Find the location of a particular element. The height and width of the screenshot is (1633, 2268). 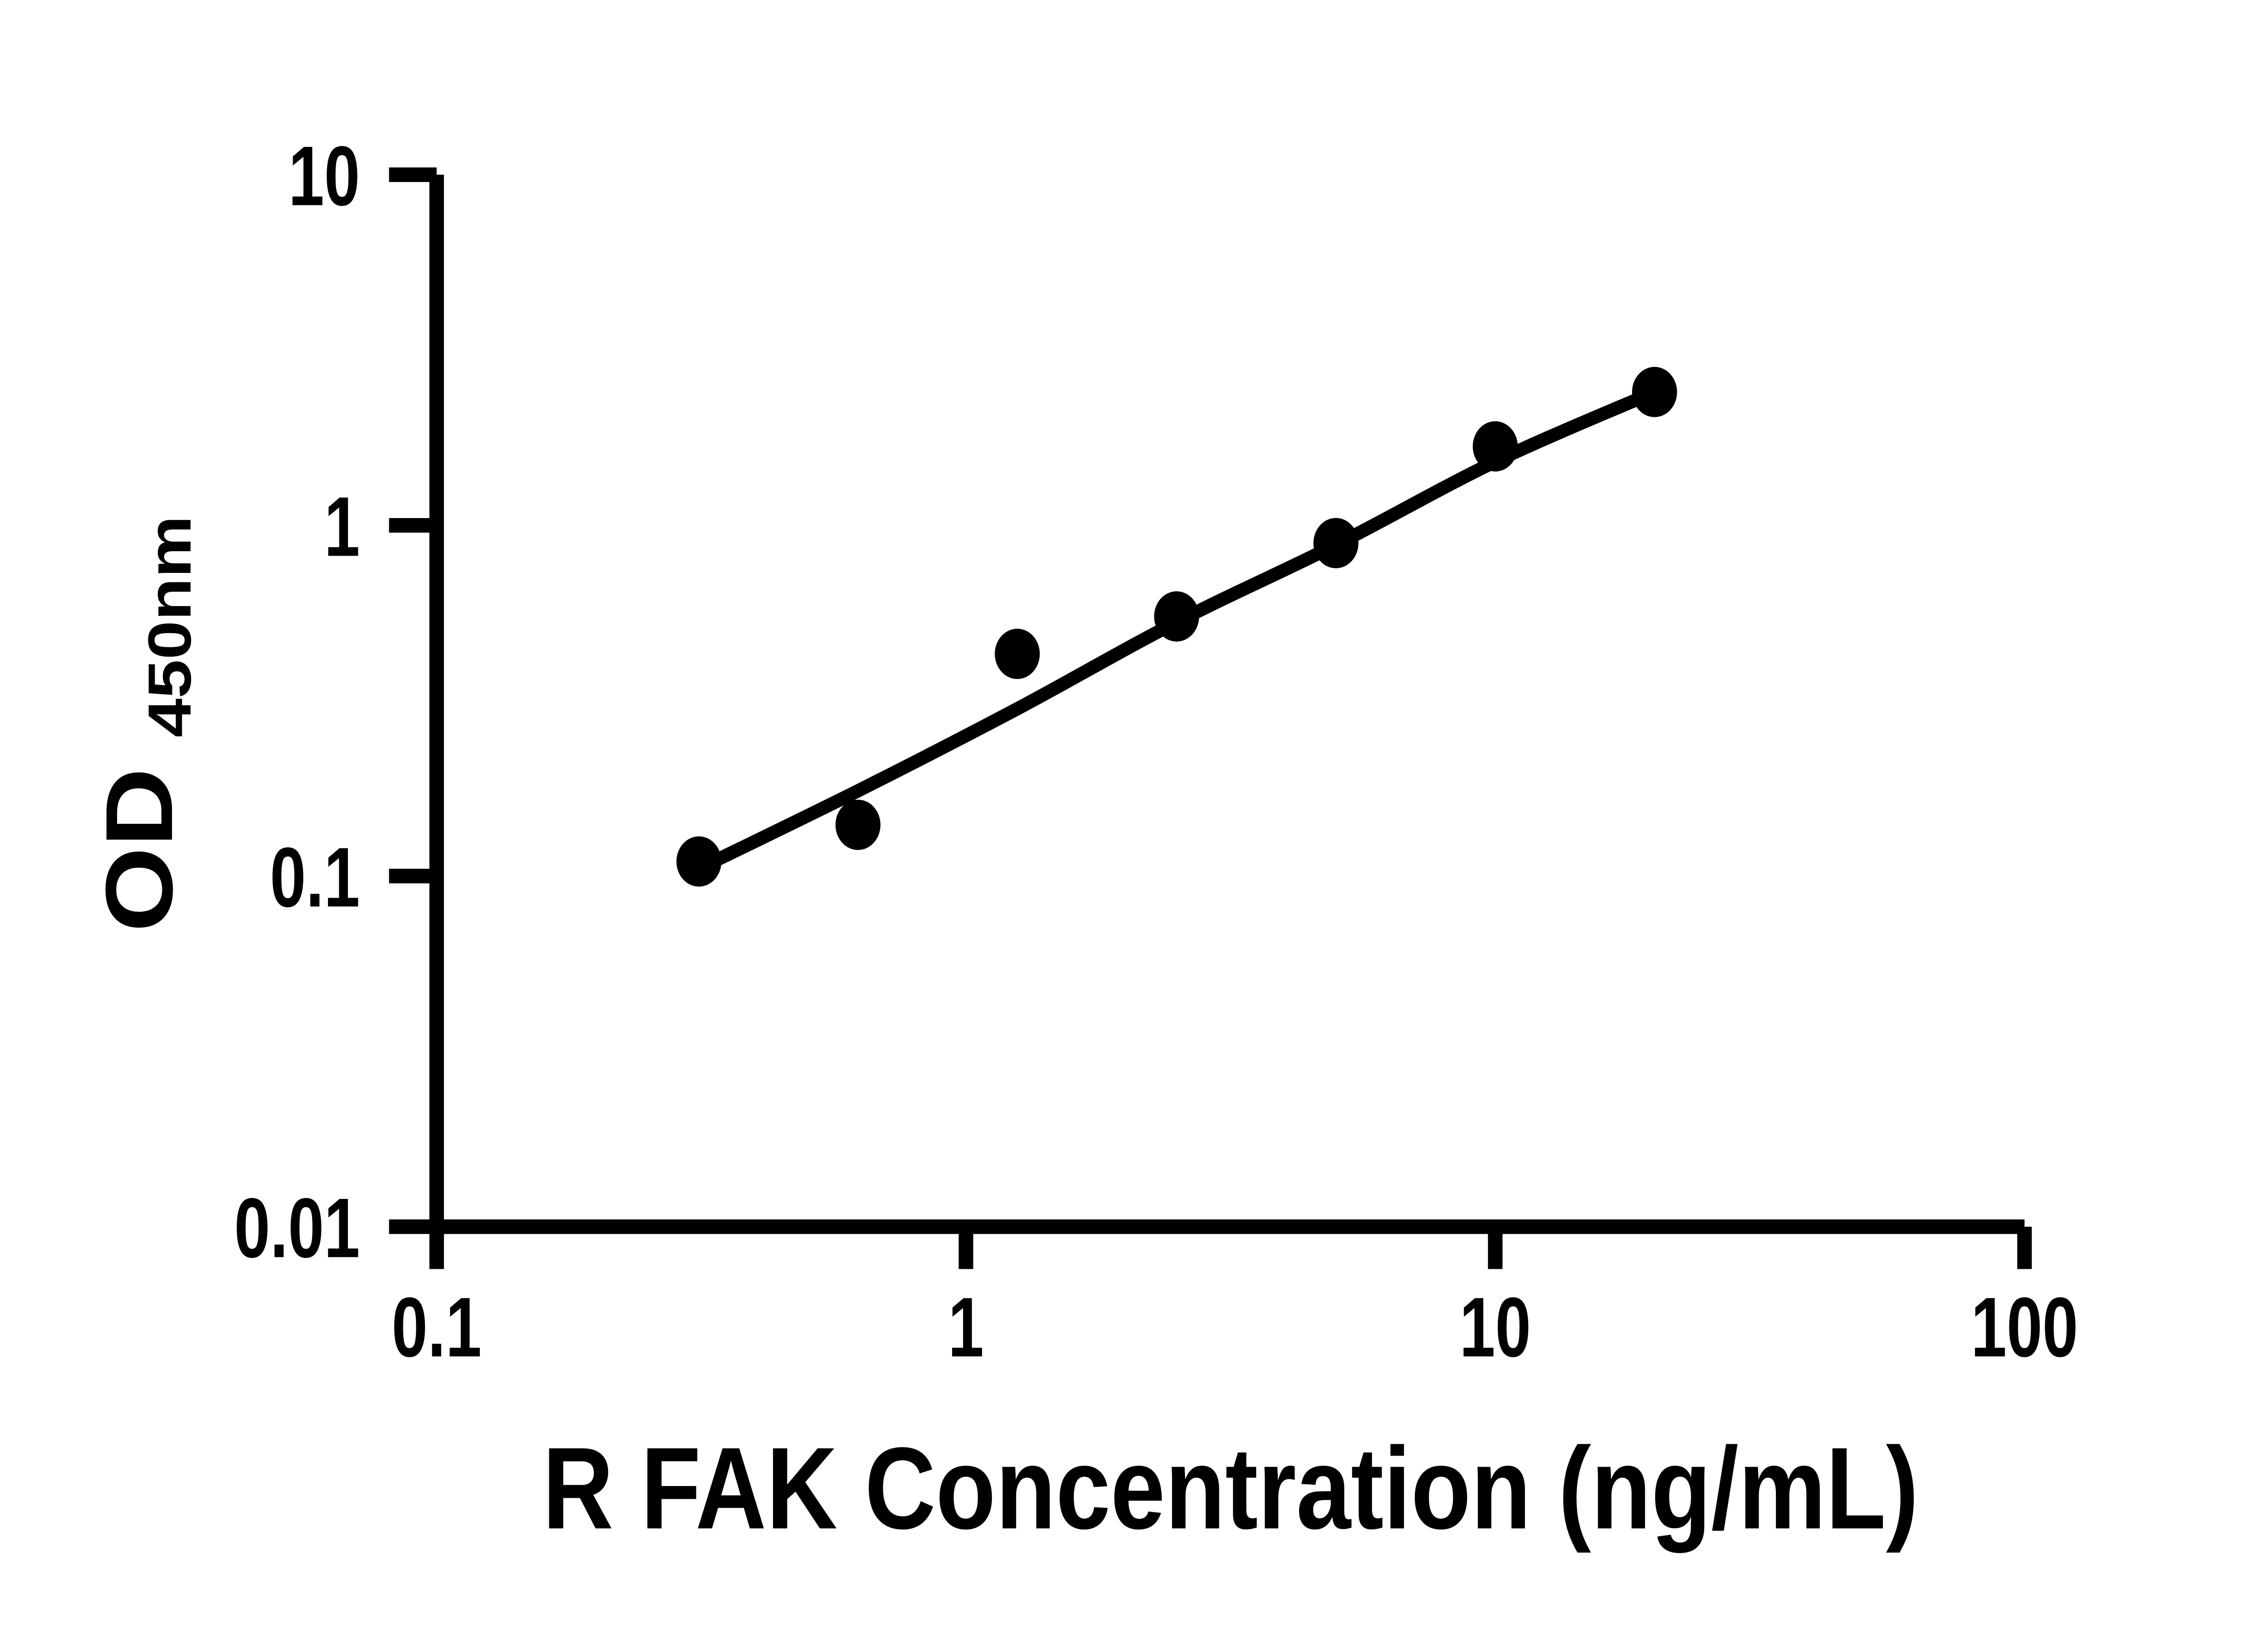

x-tick-label: 10 is located at coordinates (1495, 1327).